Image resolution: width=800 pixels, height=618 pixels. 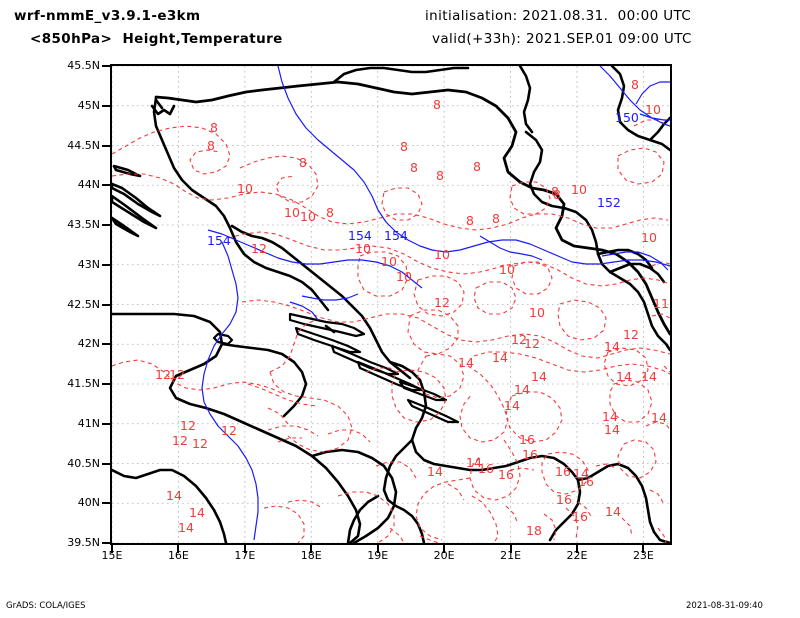 I want to click on y-axis-tick-label: 42N, so click(x=88, y=344).